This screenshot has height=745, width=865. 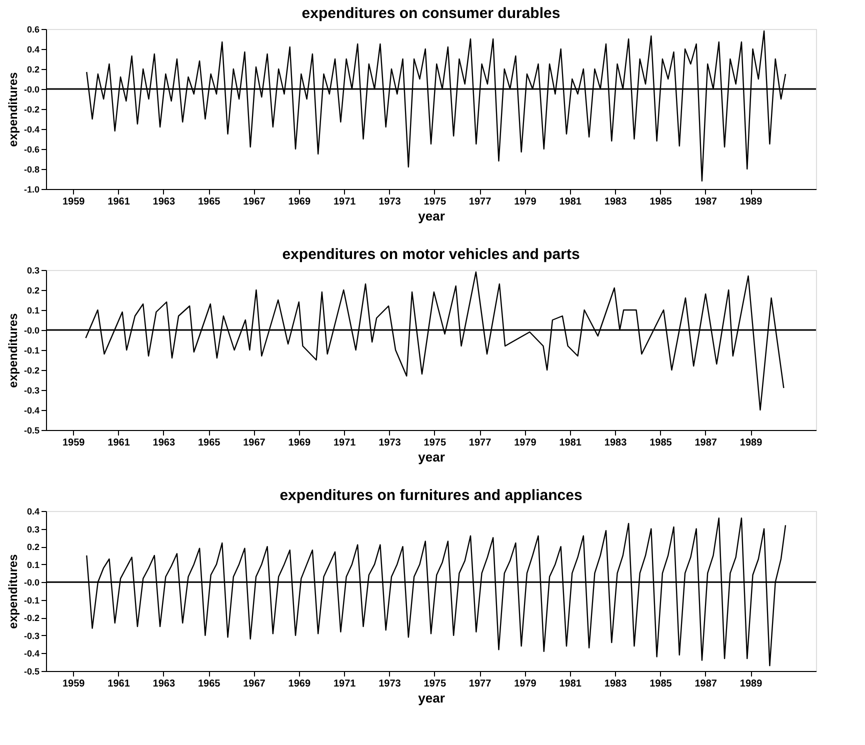 I want to click on y-tick-label: -0.8, so click(x=32, y=169).